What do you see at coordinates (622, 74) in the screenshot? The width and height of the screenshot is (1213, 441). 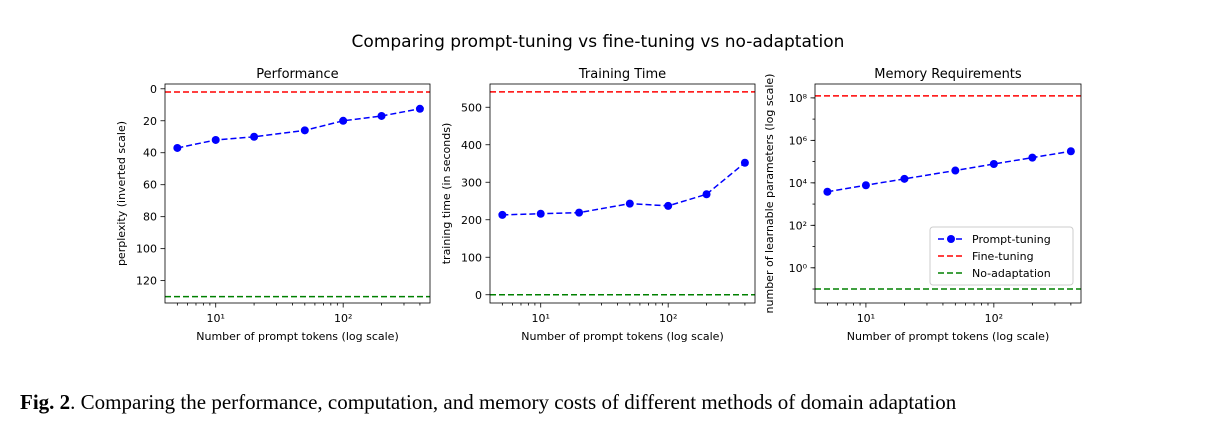 I see `panel-title: Training Time` at bounding box center [622, 74].